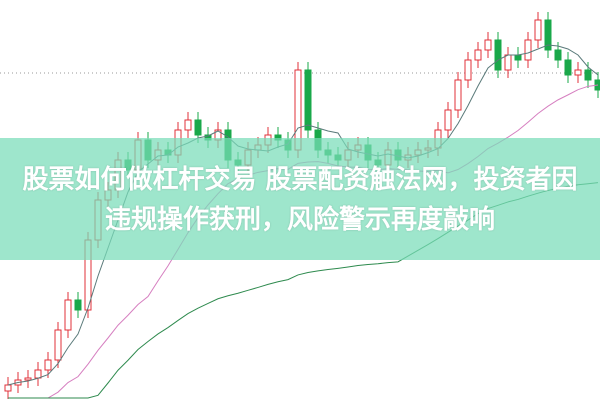  Describe the element at coordinates (300, 180) in the screenshot. I see `headline-line-1: 股票如何做杠杆交易 股票配资触法网，投资者因` at that location.